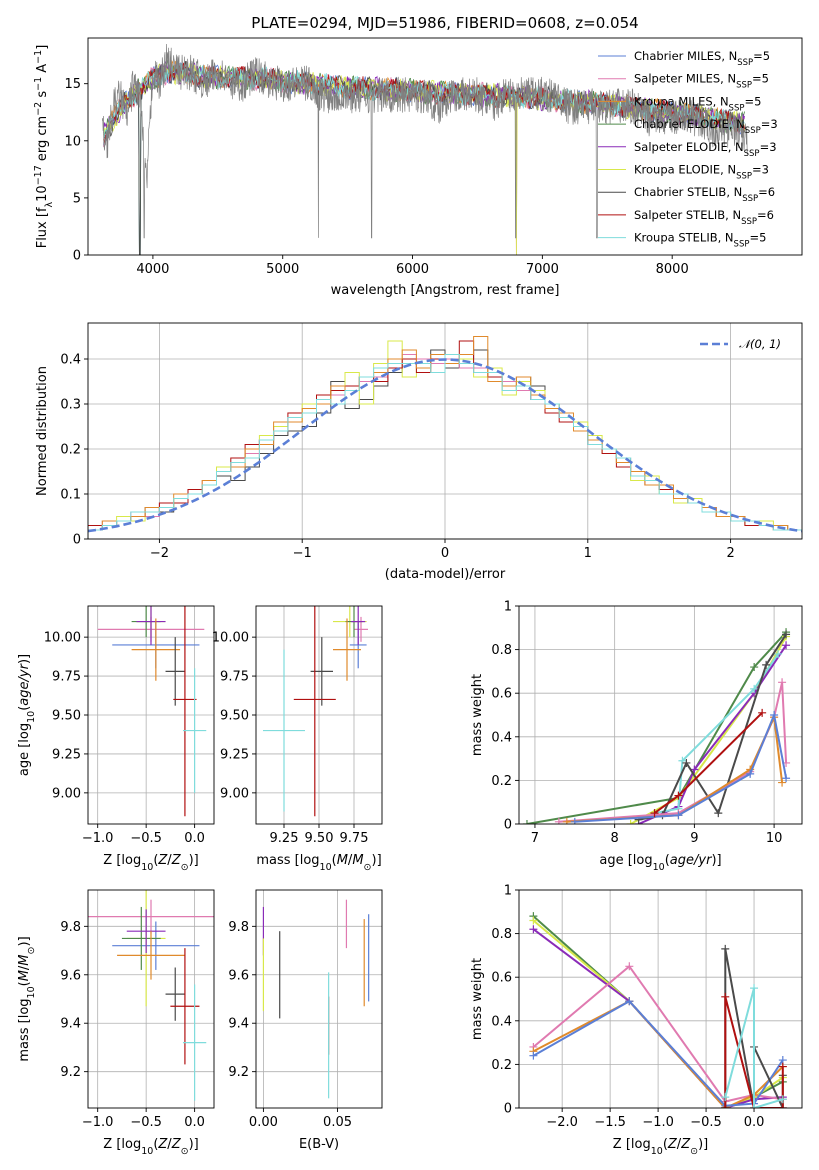  What do you see at coordinates (185, 1151) in the screenshot?
I see `mass-vs-Z-xlabel-part: ⊙` at bounding box center [185, 1151].